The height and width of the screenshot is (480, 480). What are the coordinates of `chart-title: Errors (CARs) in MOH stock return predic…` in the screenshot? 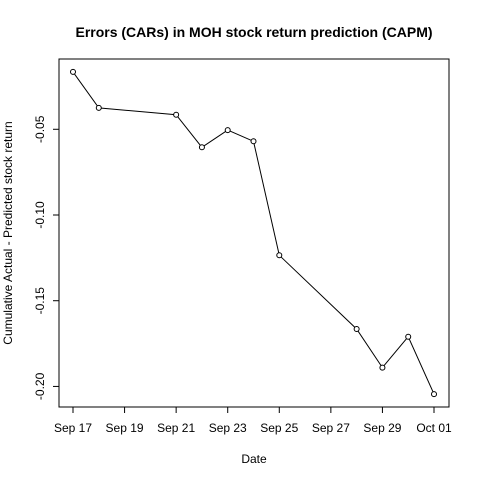 It's located at (253, 32).